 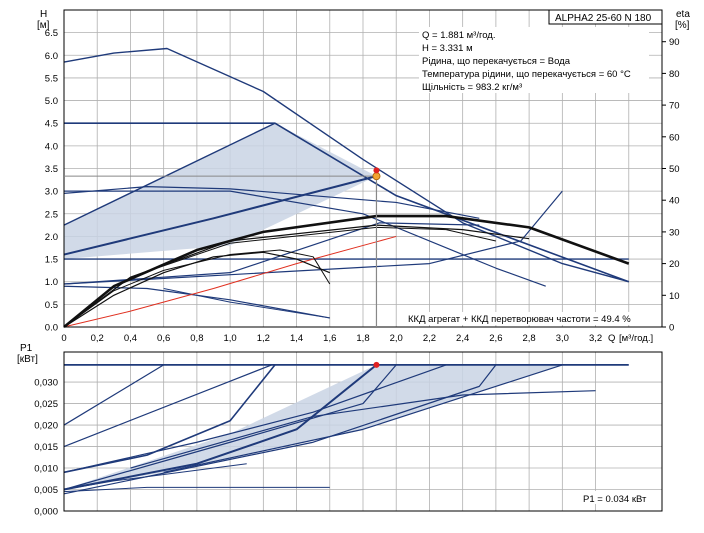 I want to click on eta-tick-label: 80, so click(x=674, y=74).